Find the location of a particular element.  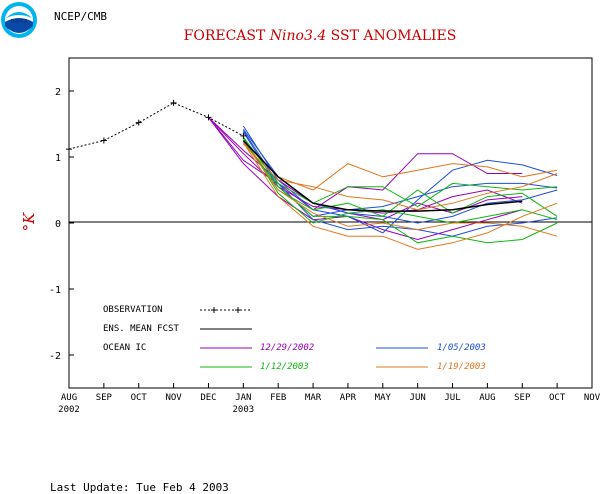

y-tick-label: 0 is located at coordinates (58, 224).